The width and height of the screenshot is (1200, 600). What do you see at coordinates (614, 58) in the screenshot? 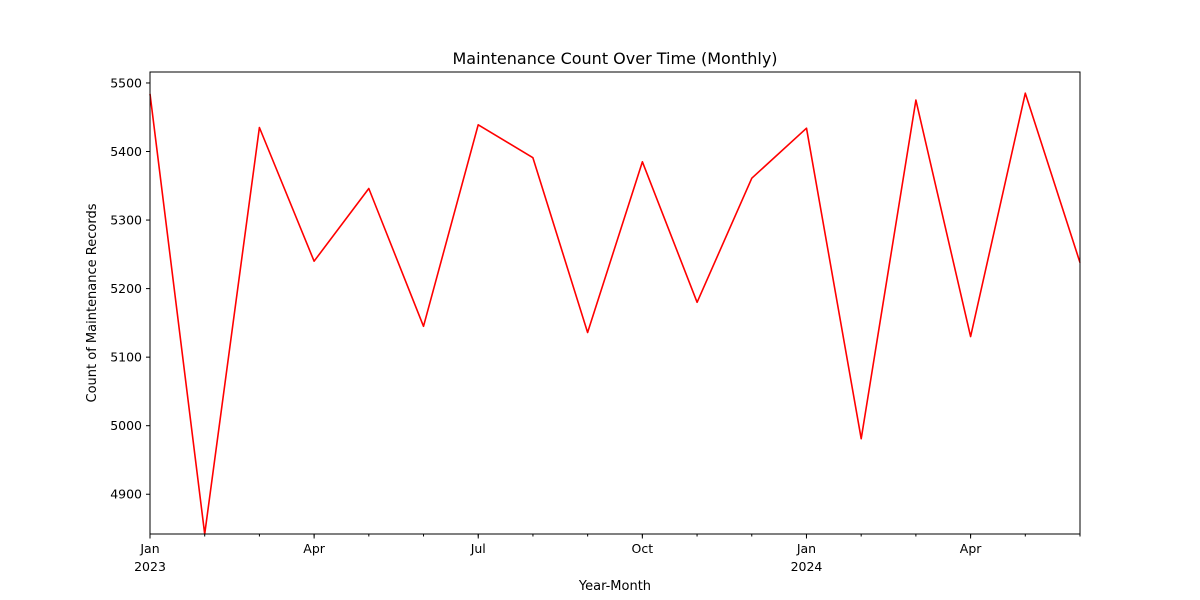
I see `chart-title: Maintenance Count Over Time (Monthly)` at bounding box center [614, 58].